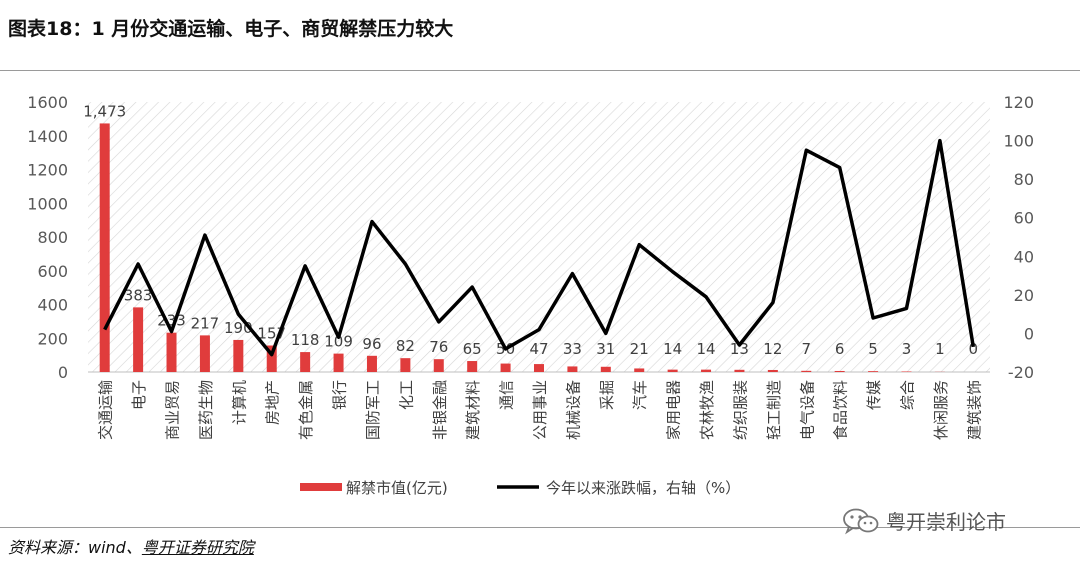 The image size is (1080, 569). I want to click on bar-农林牧渔, so click(706, 370).